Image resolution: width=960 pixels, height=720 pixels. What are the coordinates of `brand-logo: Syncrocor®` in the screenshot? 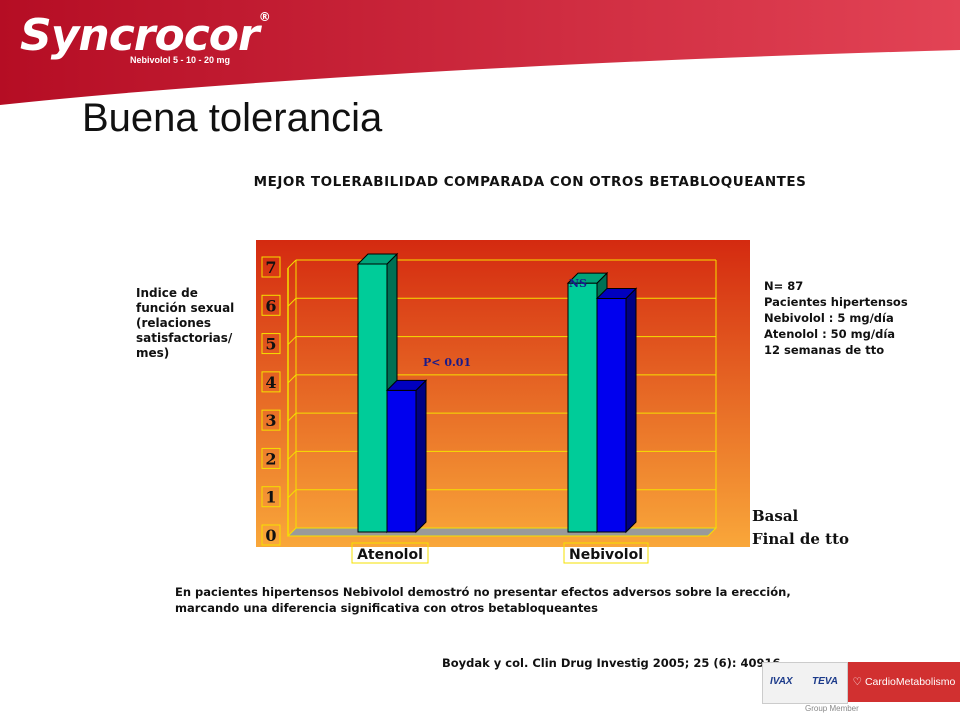 It's located at (145, 35).